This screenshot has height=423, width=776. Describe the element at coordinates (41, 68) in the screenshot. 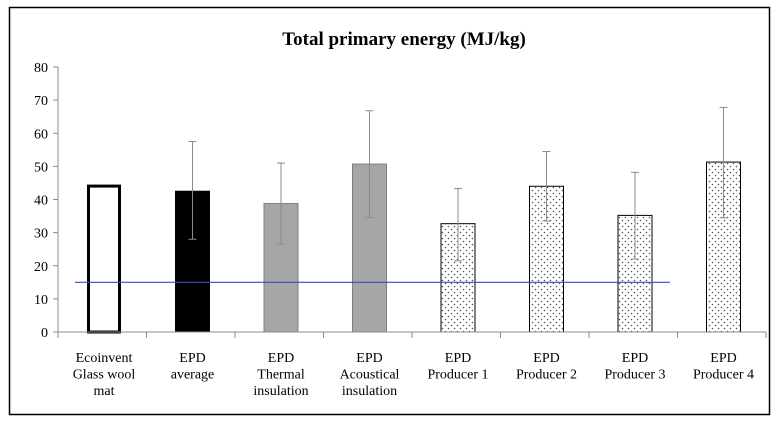

I see `y-tick-label: 80` at that location.